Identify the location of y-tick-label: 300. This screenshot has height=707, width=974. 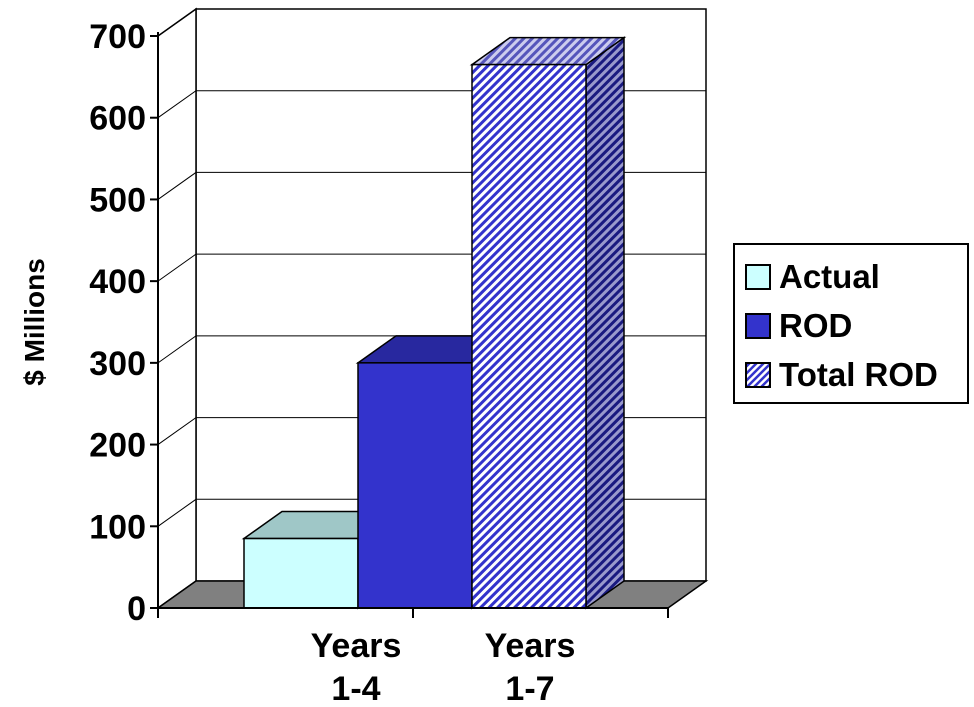
(117, 364).